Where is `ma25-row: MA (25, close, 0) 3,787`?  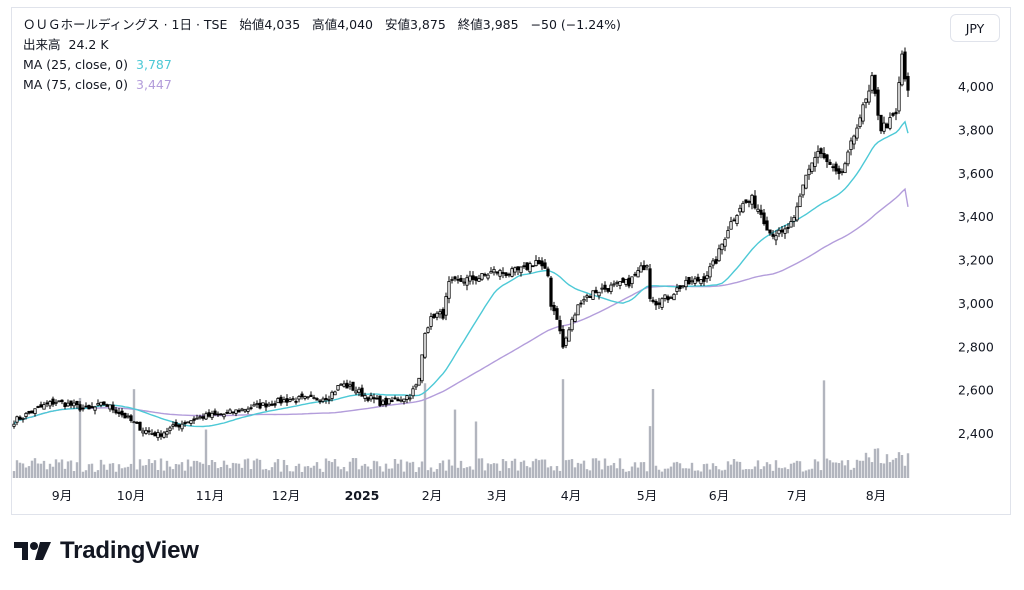
ma25-row: MA (25, close, 0) 3,787 is located at coordinates (322, 65).